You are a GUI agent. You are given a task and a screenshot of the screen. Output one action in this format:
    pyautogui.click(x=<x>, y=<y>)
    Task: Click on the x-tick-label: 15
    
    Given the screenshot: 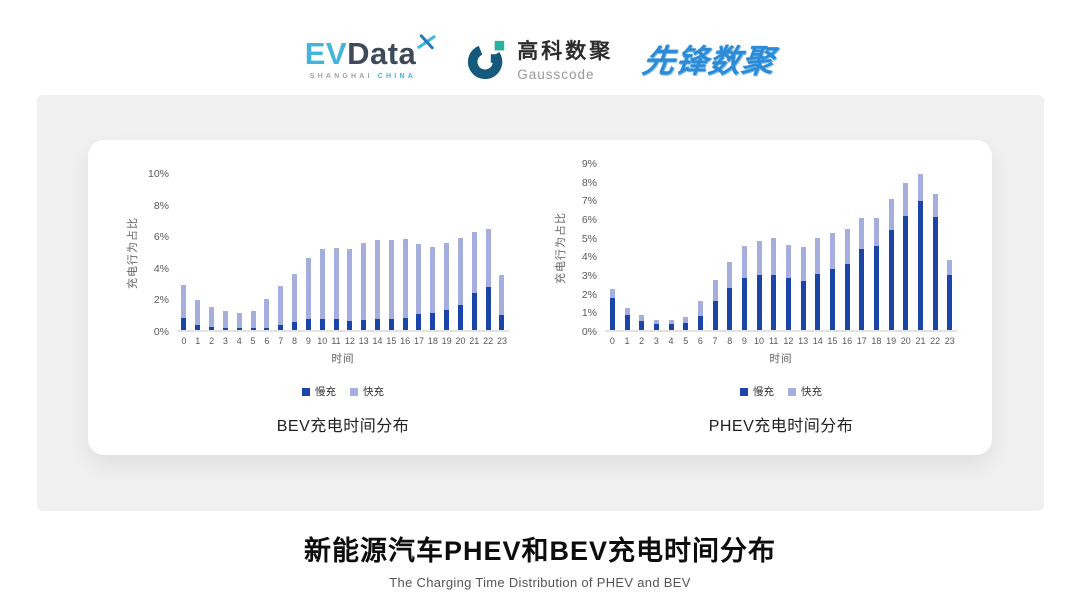 What is the action you would take?
    pyautogui.click(x=391, y=341)
    